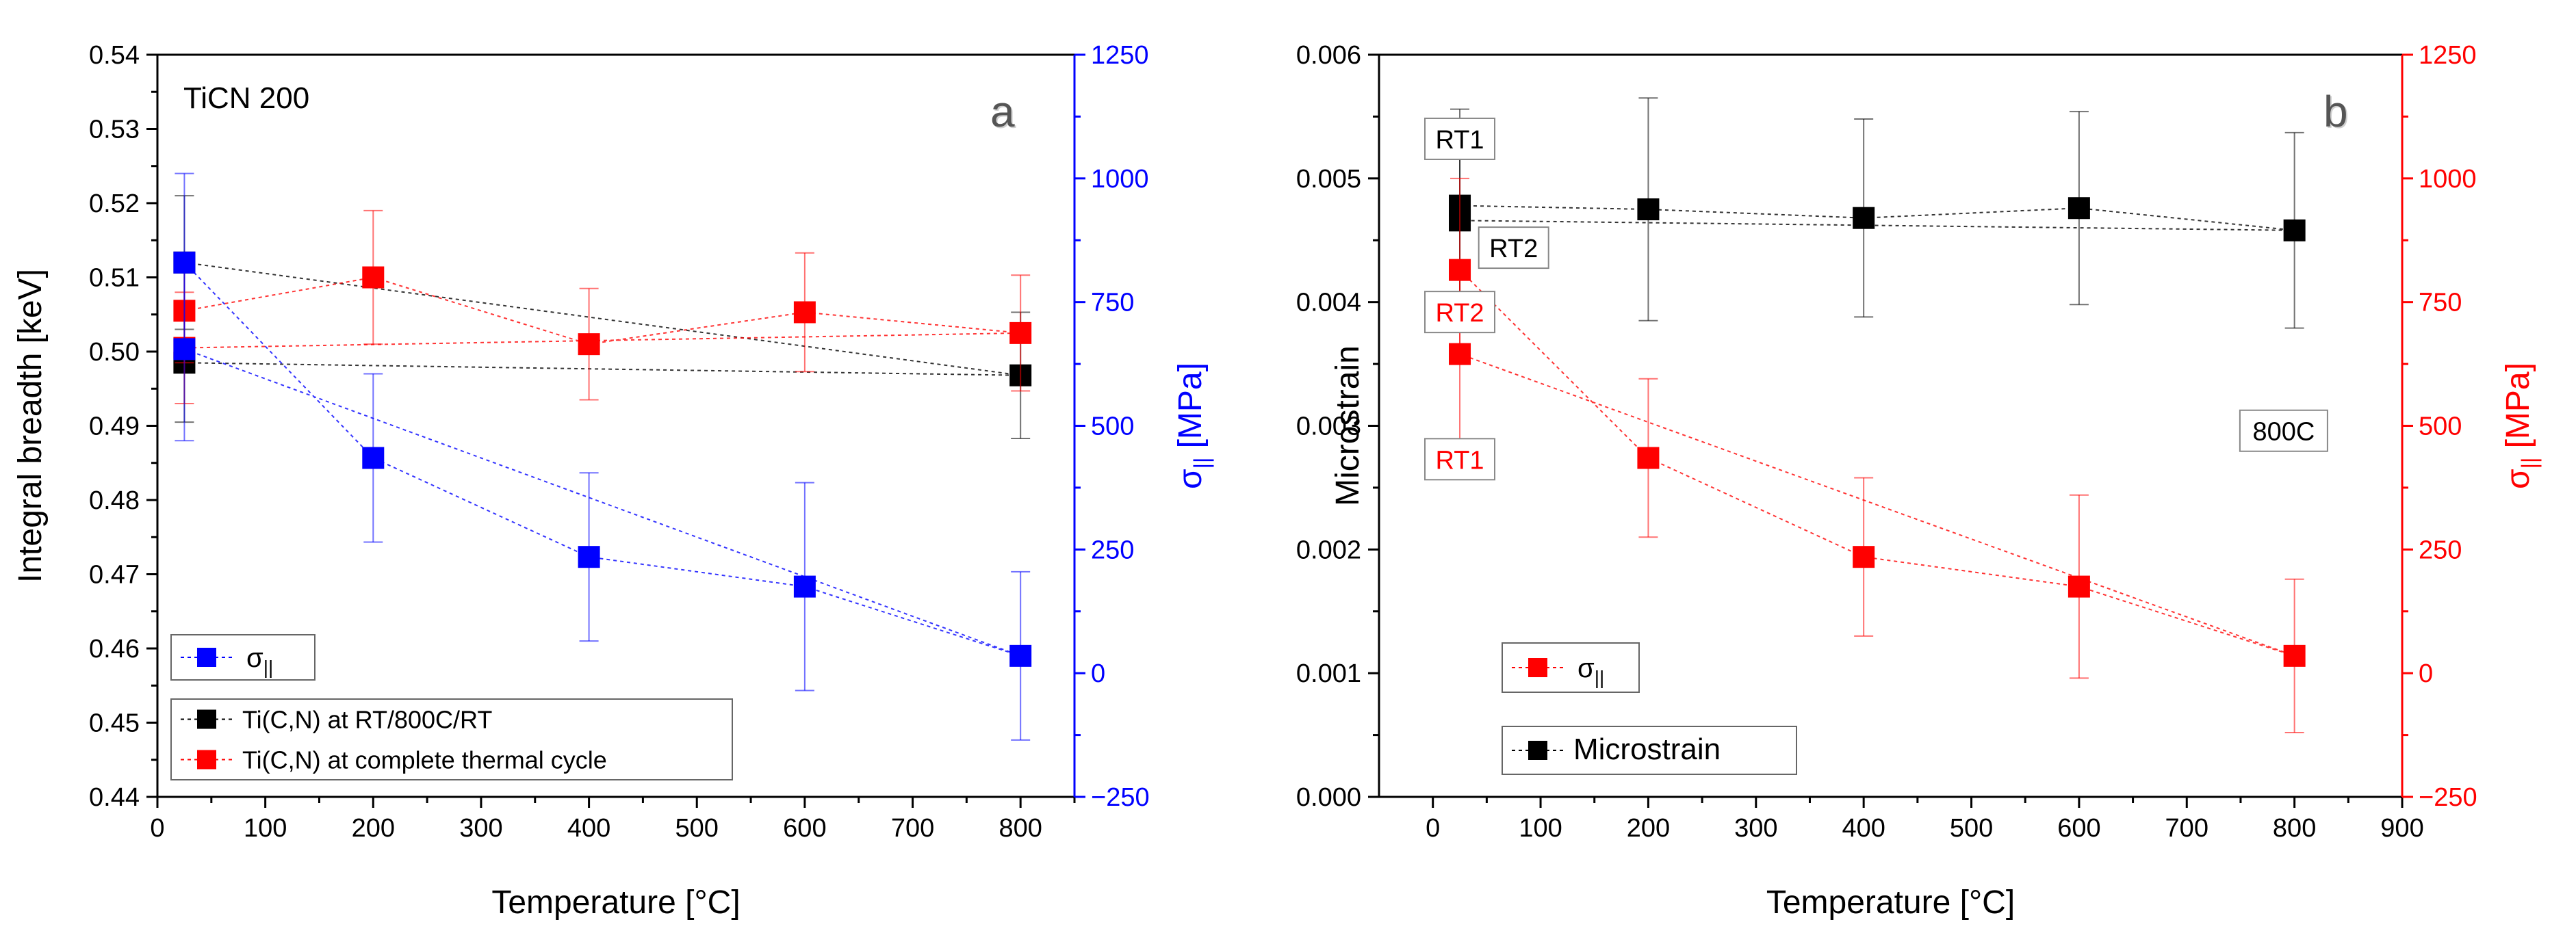 The width and height of the screenshot is (2576, 946). I want to click on legend-sigma-label: σ||, so click(1591, 670).